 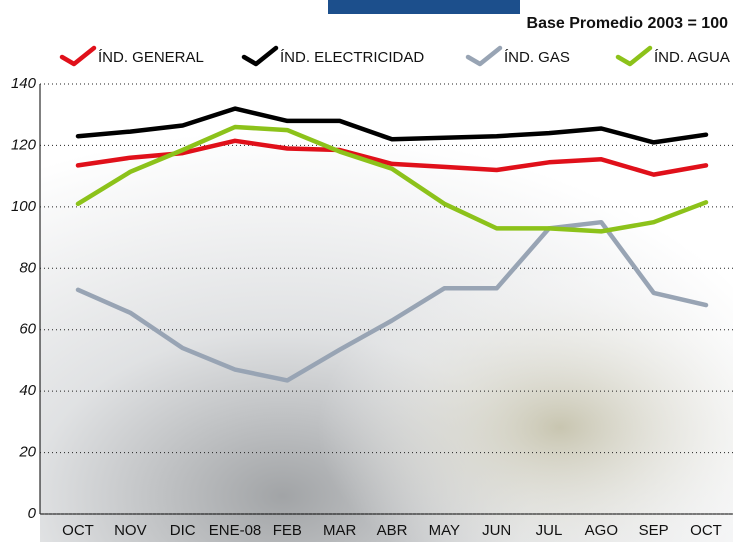 What do you see at coordinates (27, 452) in the screenshot?
I see `y-tick-label: 20` at bounding box center [27, 452].